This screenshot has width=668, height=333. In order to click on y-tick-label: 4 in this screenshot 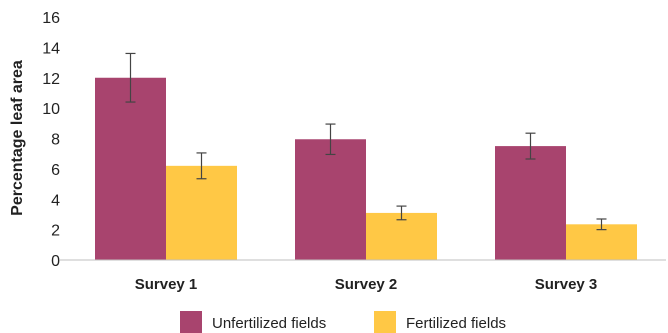, I will do `click(55, 200)`.